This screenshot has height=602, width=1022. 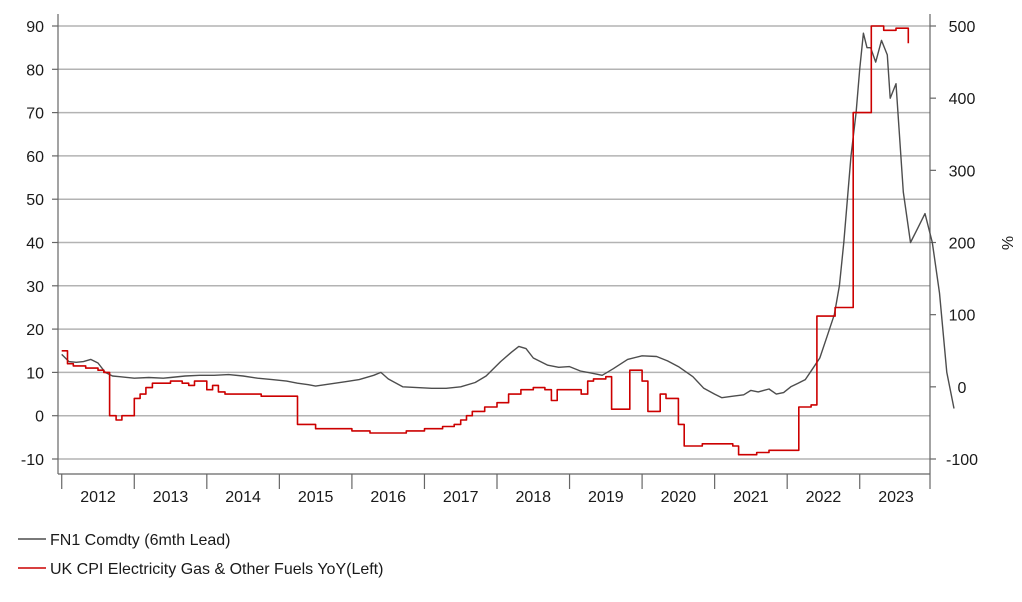 I want to click on x-tick-label: 2018, so click(x=533, y=497).